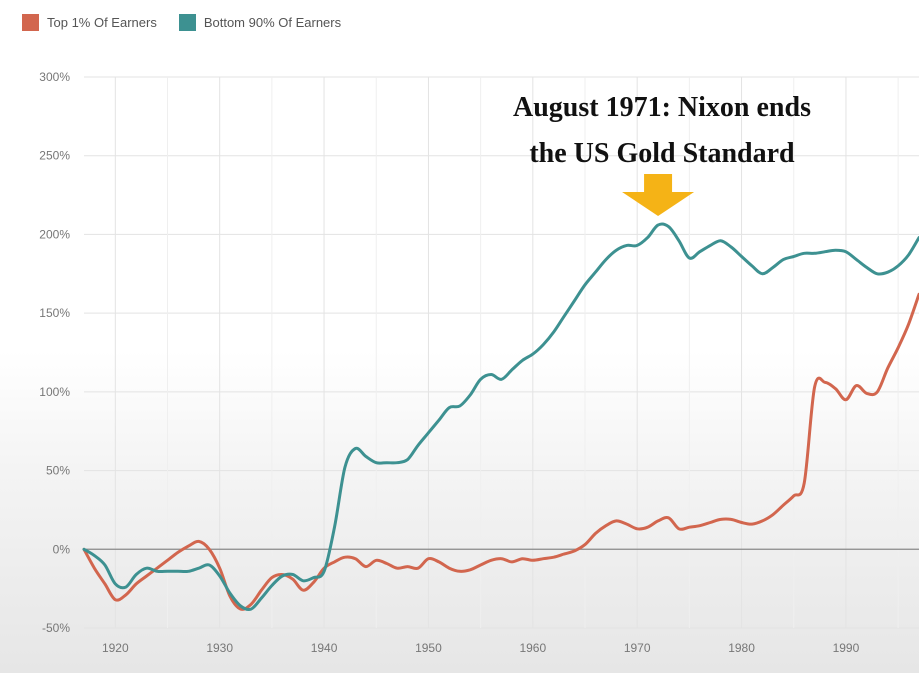  I want to click on annotation-arrow-icon, so click(658, 195).